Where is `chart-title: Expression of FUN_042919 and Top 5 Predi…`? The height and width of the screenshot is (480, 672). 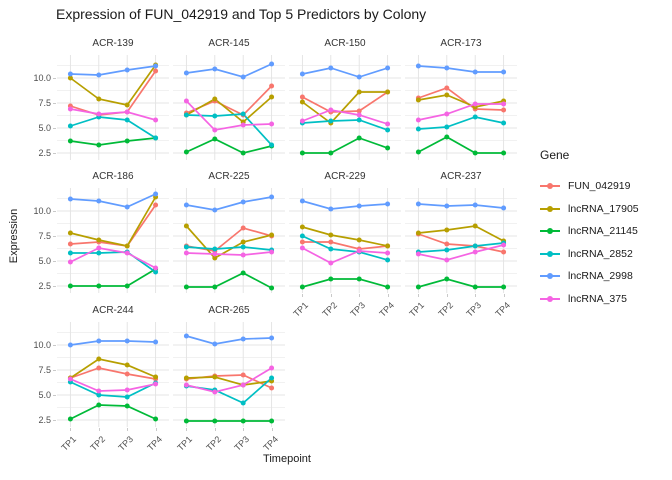
chart-title: Expression of FUN_042919 and Top 5 Predi… is located at coordinates (241, 14).